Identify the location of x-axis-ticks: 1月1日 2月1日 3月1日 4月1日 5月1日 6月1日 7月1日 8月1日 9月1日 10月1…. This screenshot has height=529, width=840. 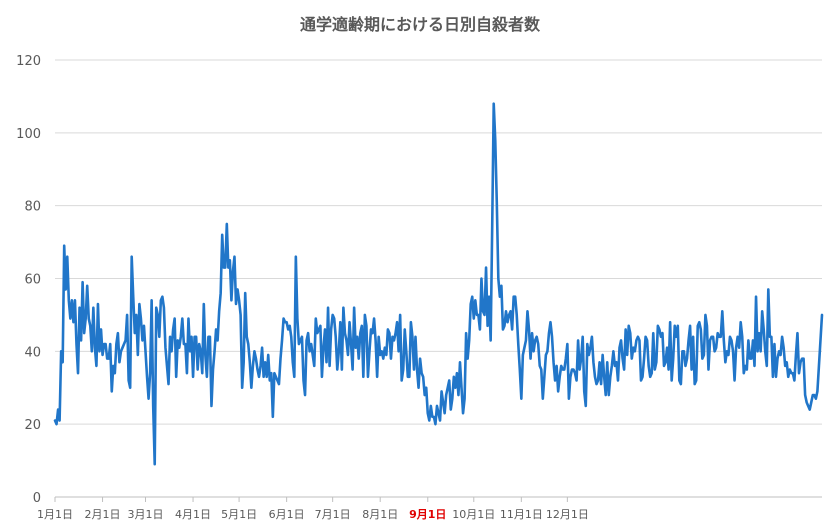
(313, 509).